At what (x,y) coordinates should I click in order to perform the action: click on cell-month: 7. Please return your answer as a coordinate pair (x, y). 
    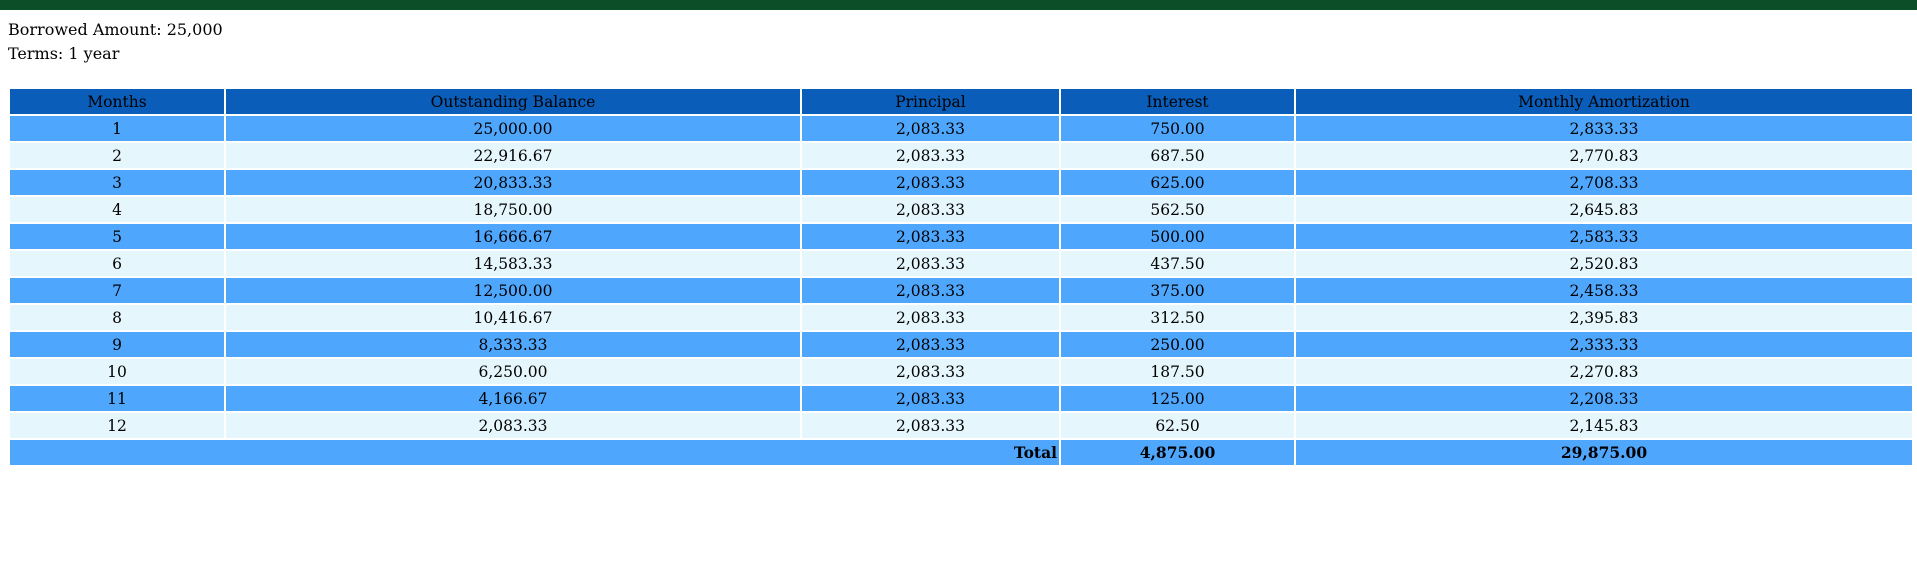
    Looking at the image, I should click on (117, 290).